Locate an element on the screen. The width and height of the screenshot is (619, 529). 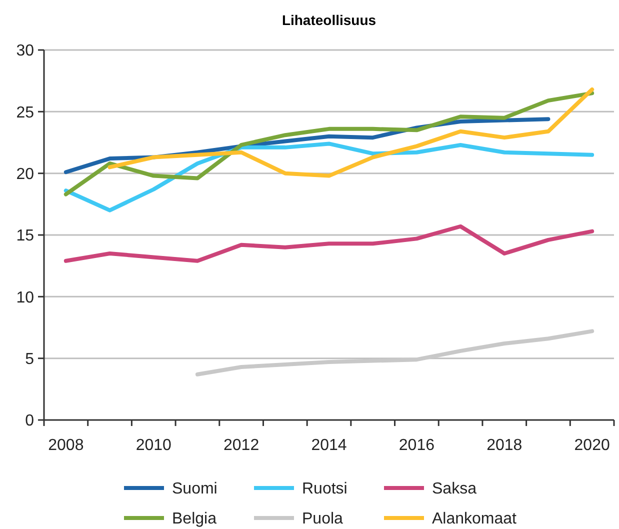
legend-label: Belgia is located at coordinates (194, 519).